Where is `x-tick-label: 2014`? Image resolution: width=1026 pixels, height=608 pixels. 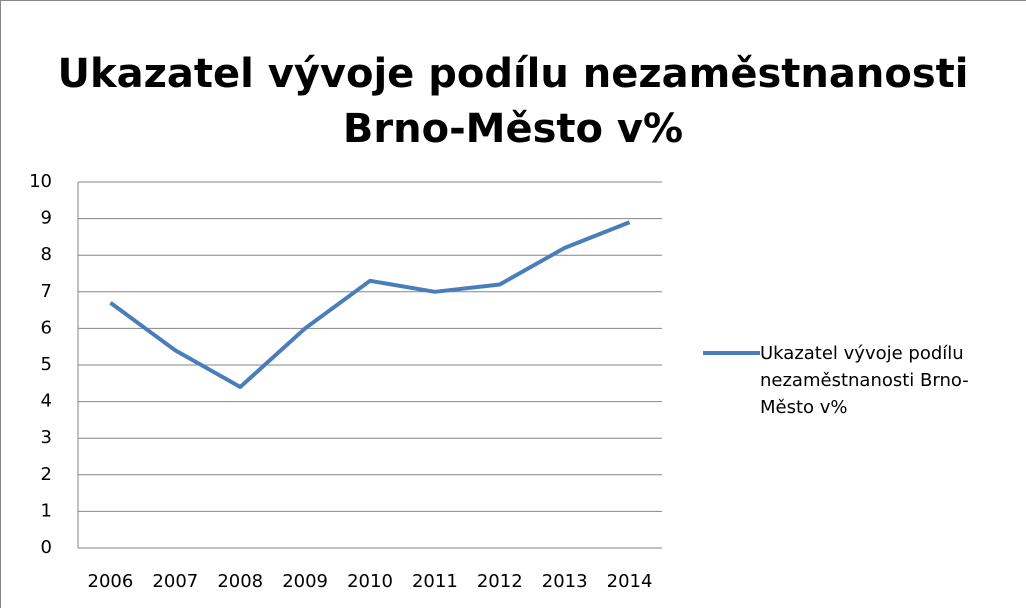
x-tick-label: 2014 is located at coordinates (630, 581).